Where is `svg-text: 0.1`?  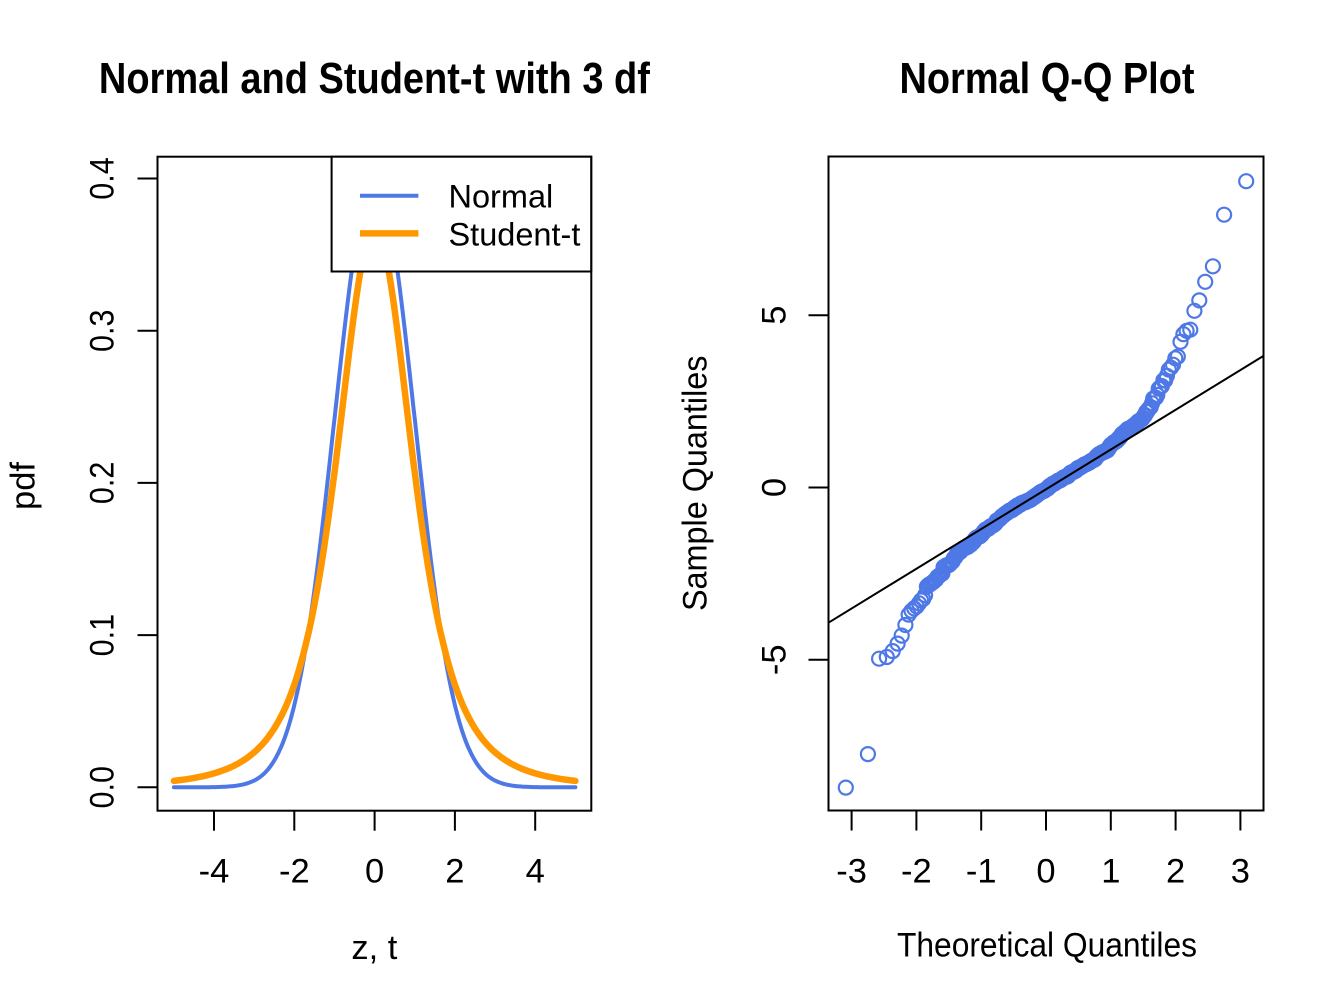 svg-text: 0.1 is located at coordinates (103, 635).